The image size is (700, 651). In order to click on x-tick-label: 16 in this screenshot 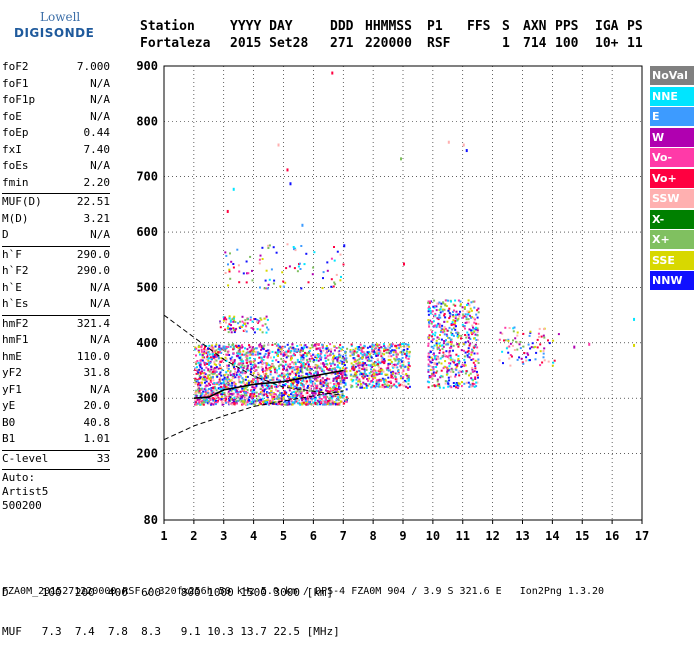, I will do `click(612, 536)`.